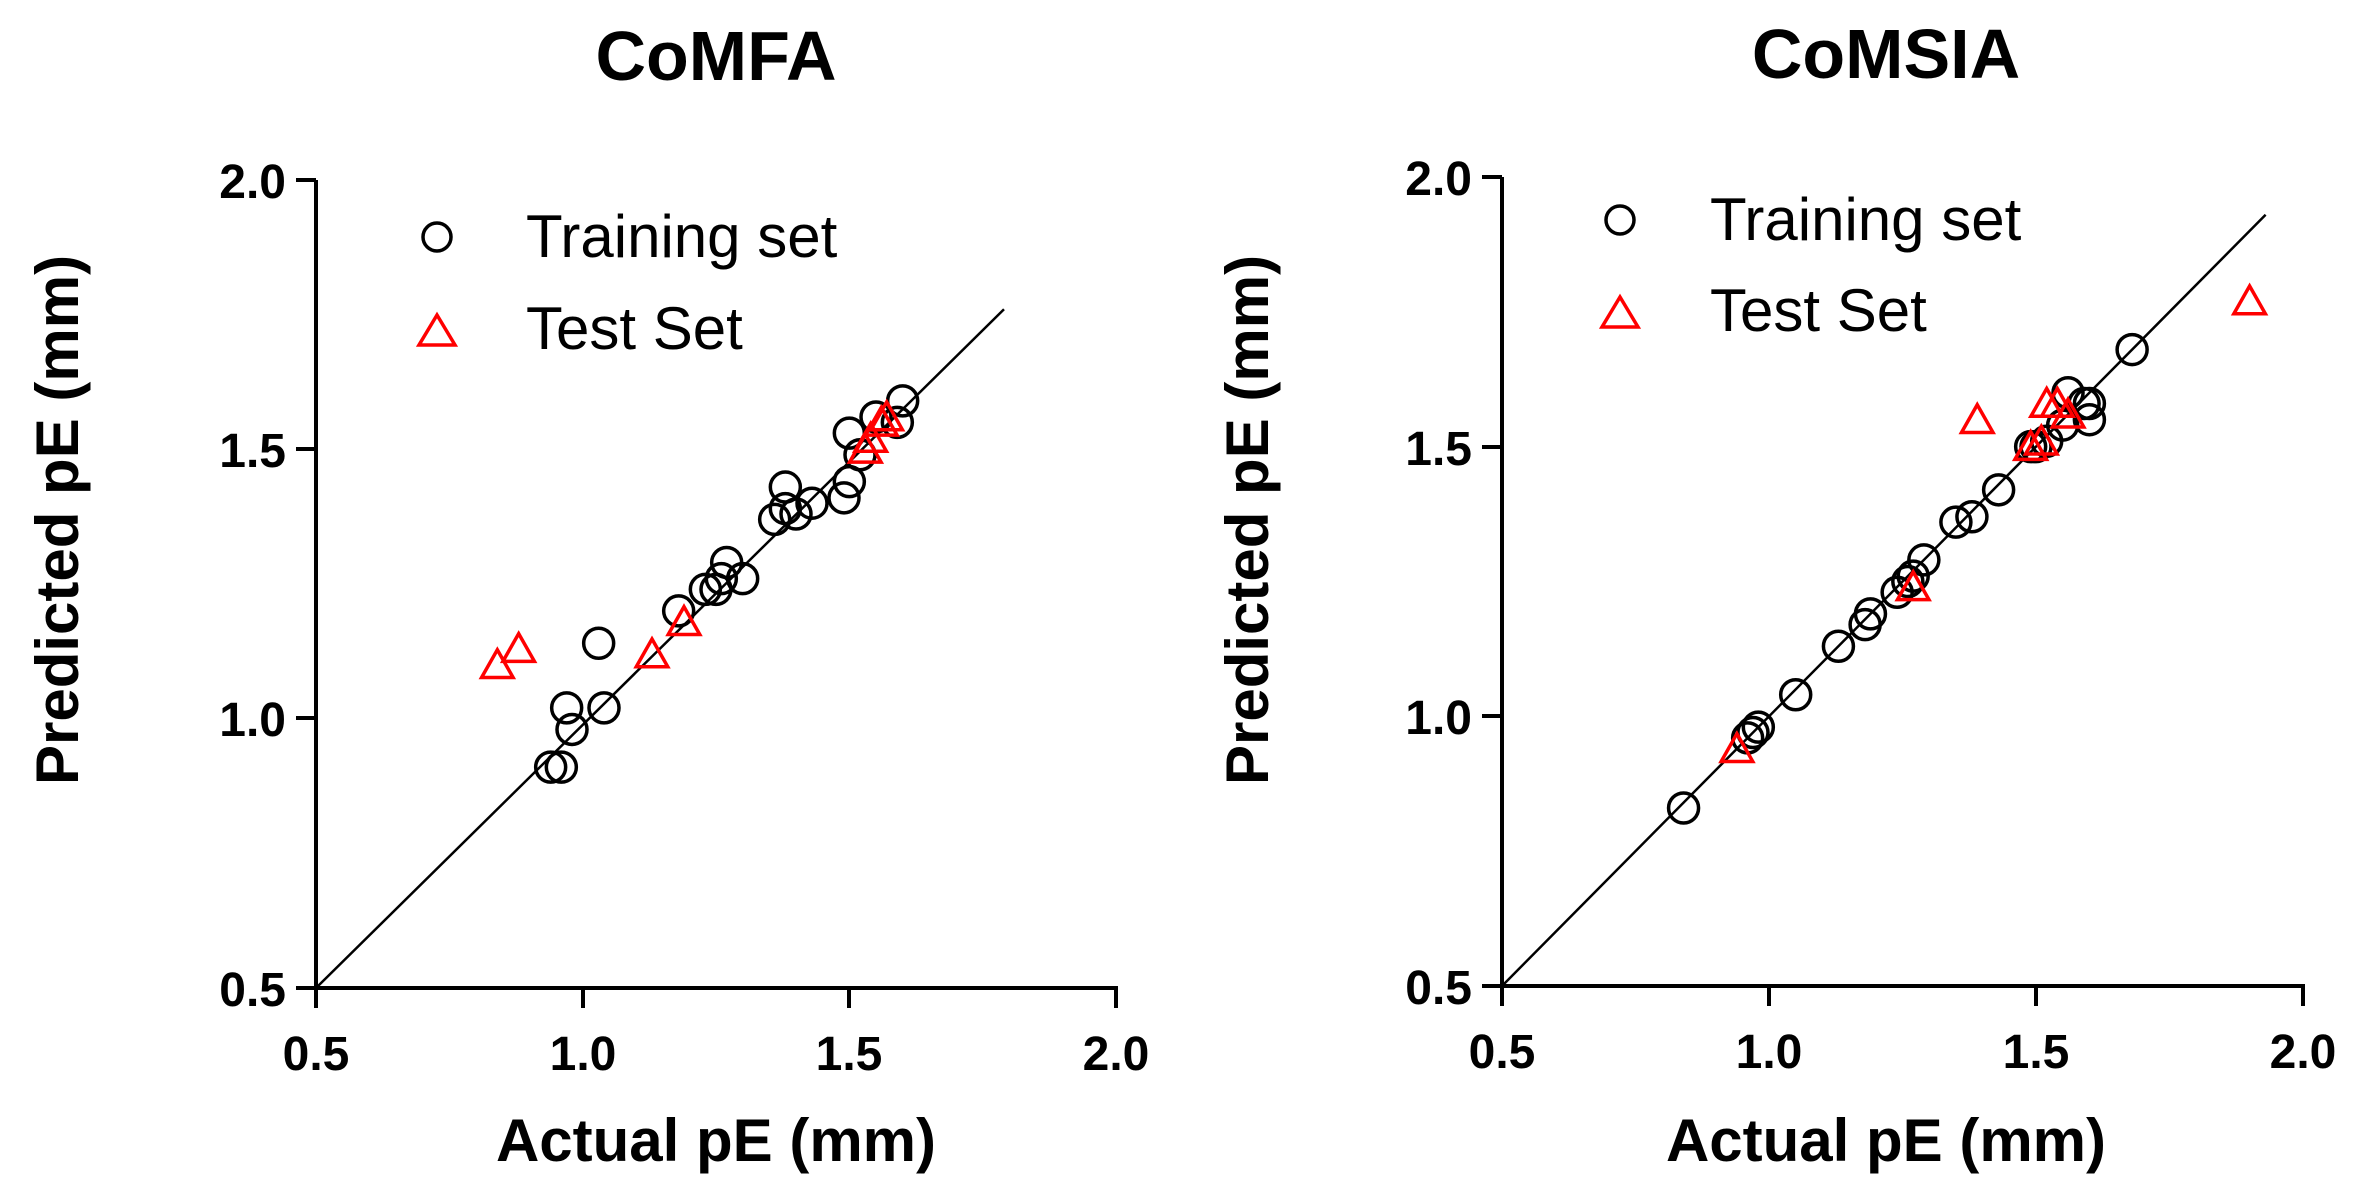 This screenshot has width=2368, height=1200. Describe the element at coordinates (1967, 553) in the screenshot. I see `points-comsia` at that location.